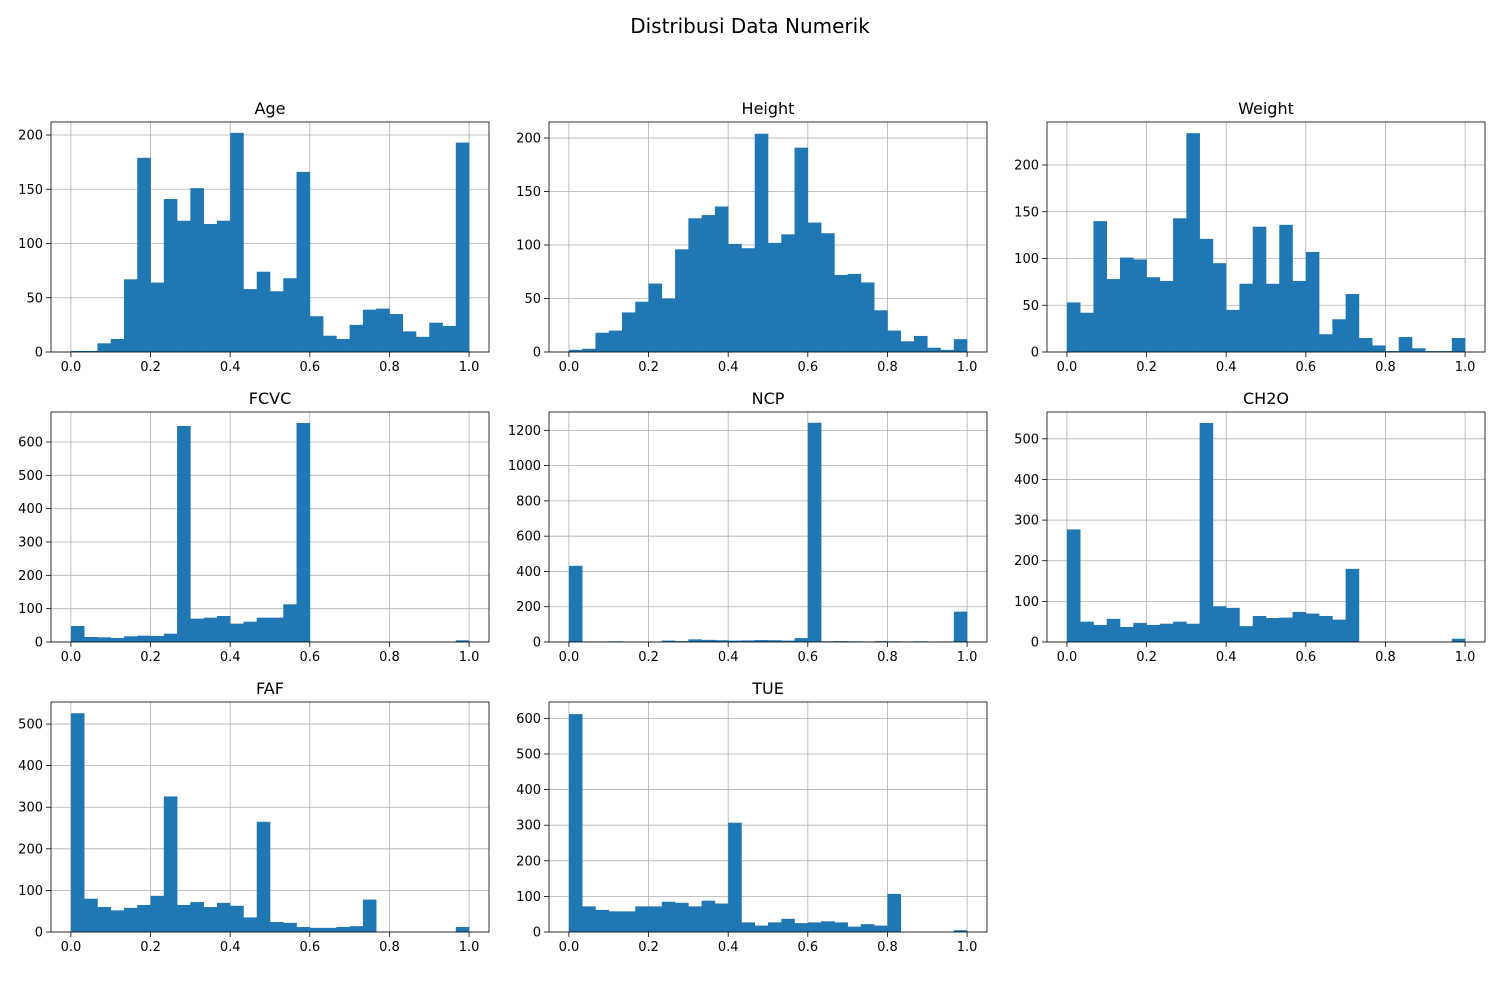  Describe the element at coordinates (1266, 108) in the screenshot. I see `subplot-title: Weight` at that location.